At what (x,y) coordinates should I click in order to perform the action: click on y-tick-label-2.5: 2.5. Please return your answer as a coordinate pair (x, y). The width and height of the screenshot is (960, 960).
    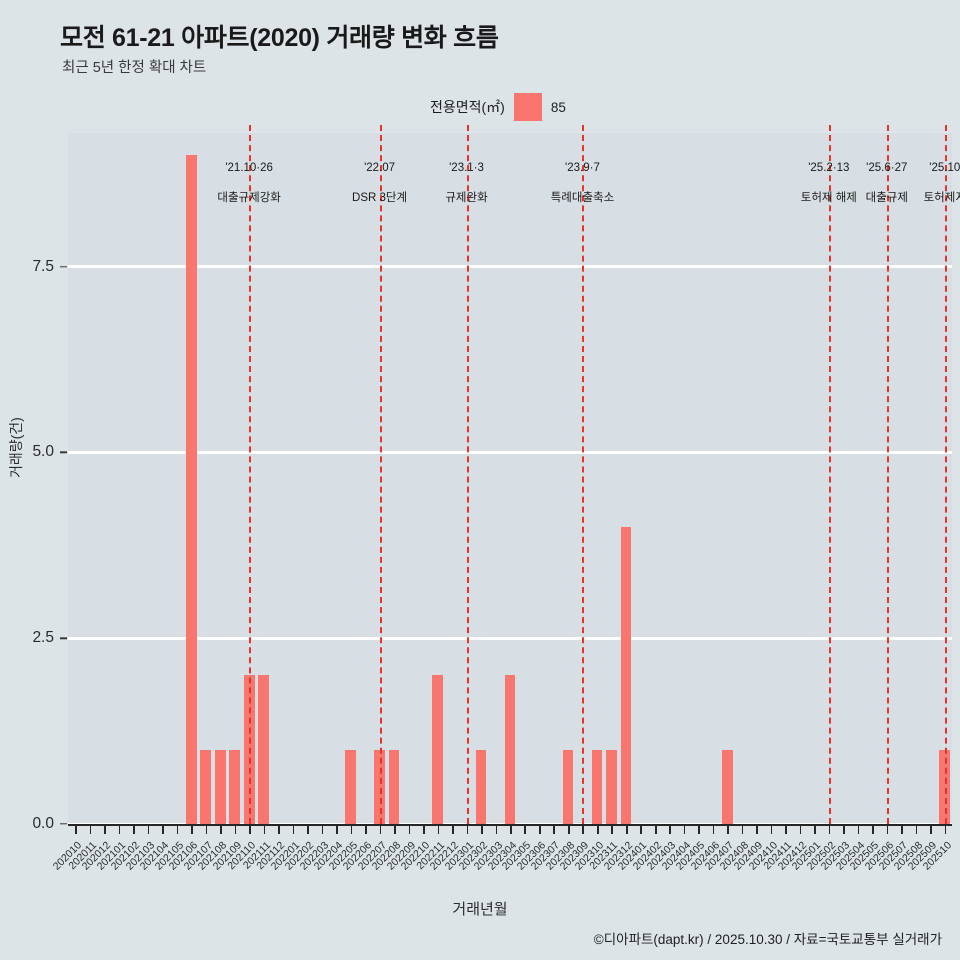
    Looking at the image, I should click on (43, 638).